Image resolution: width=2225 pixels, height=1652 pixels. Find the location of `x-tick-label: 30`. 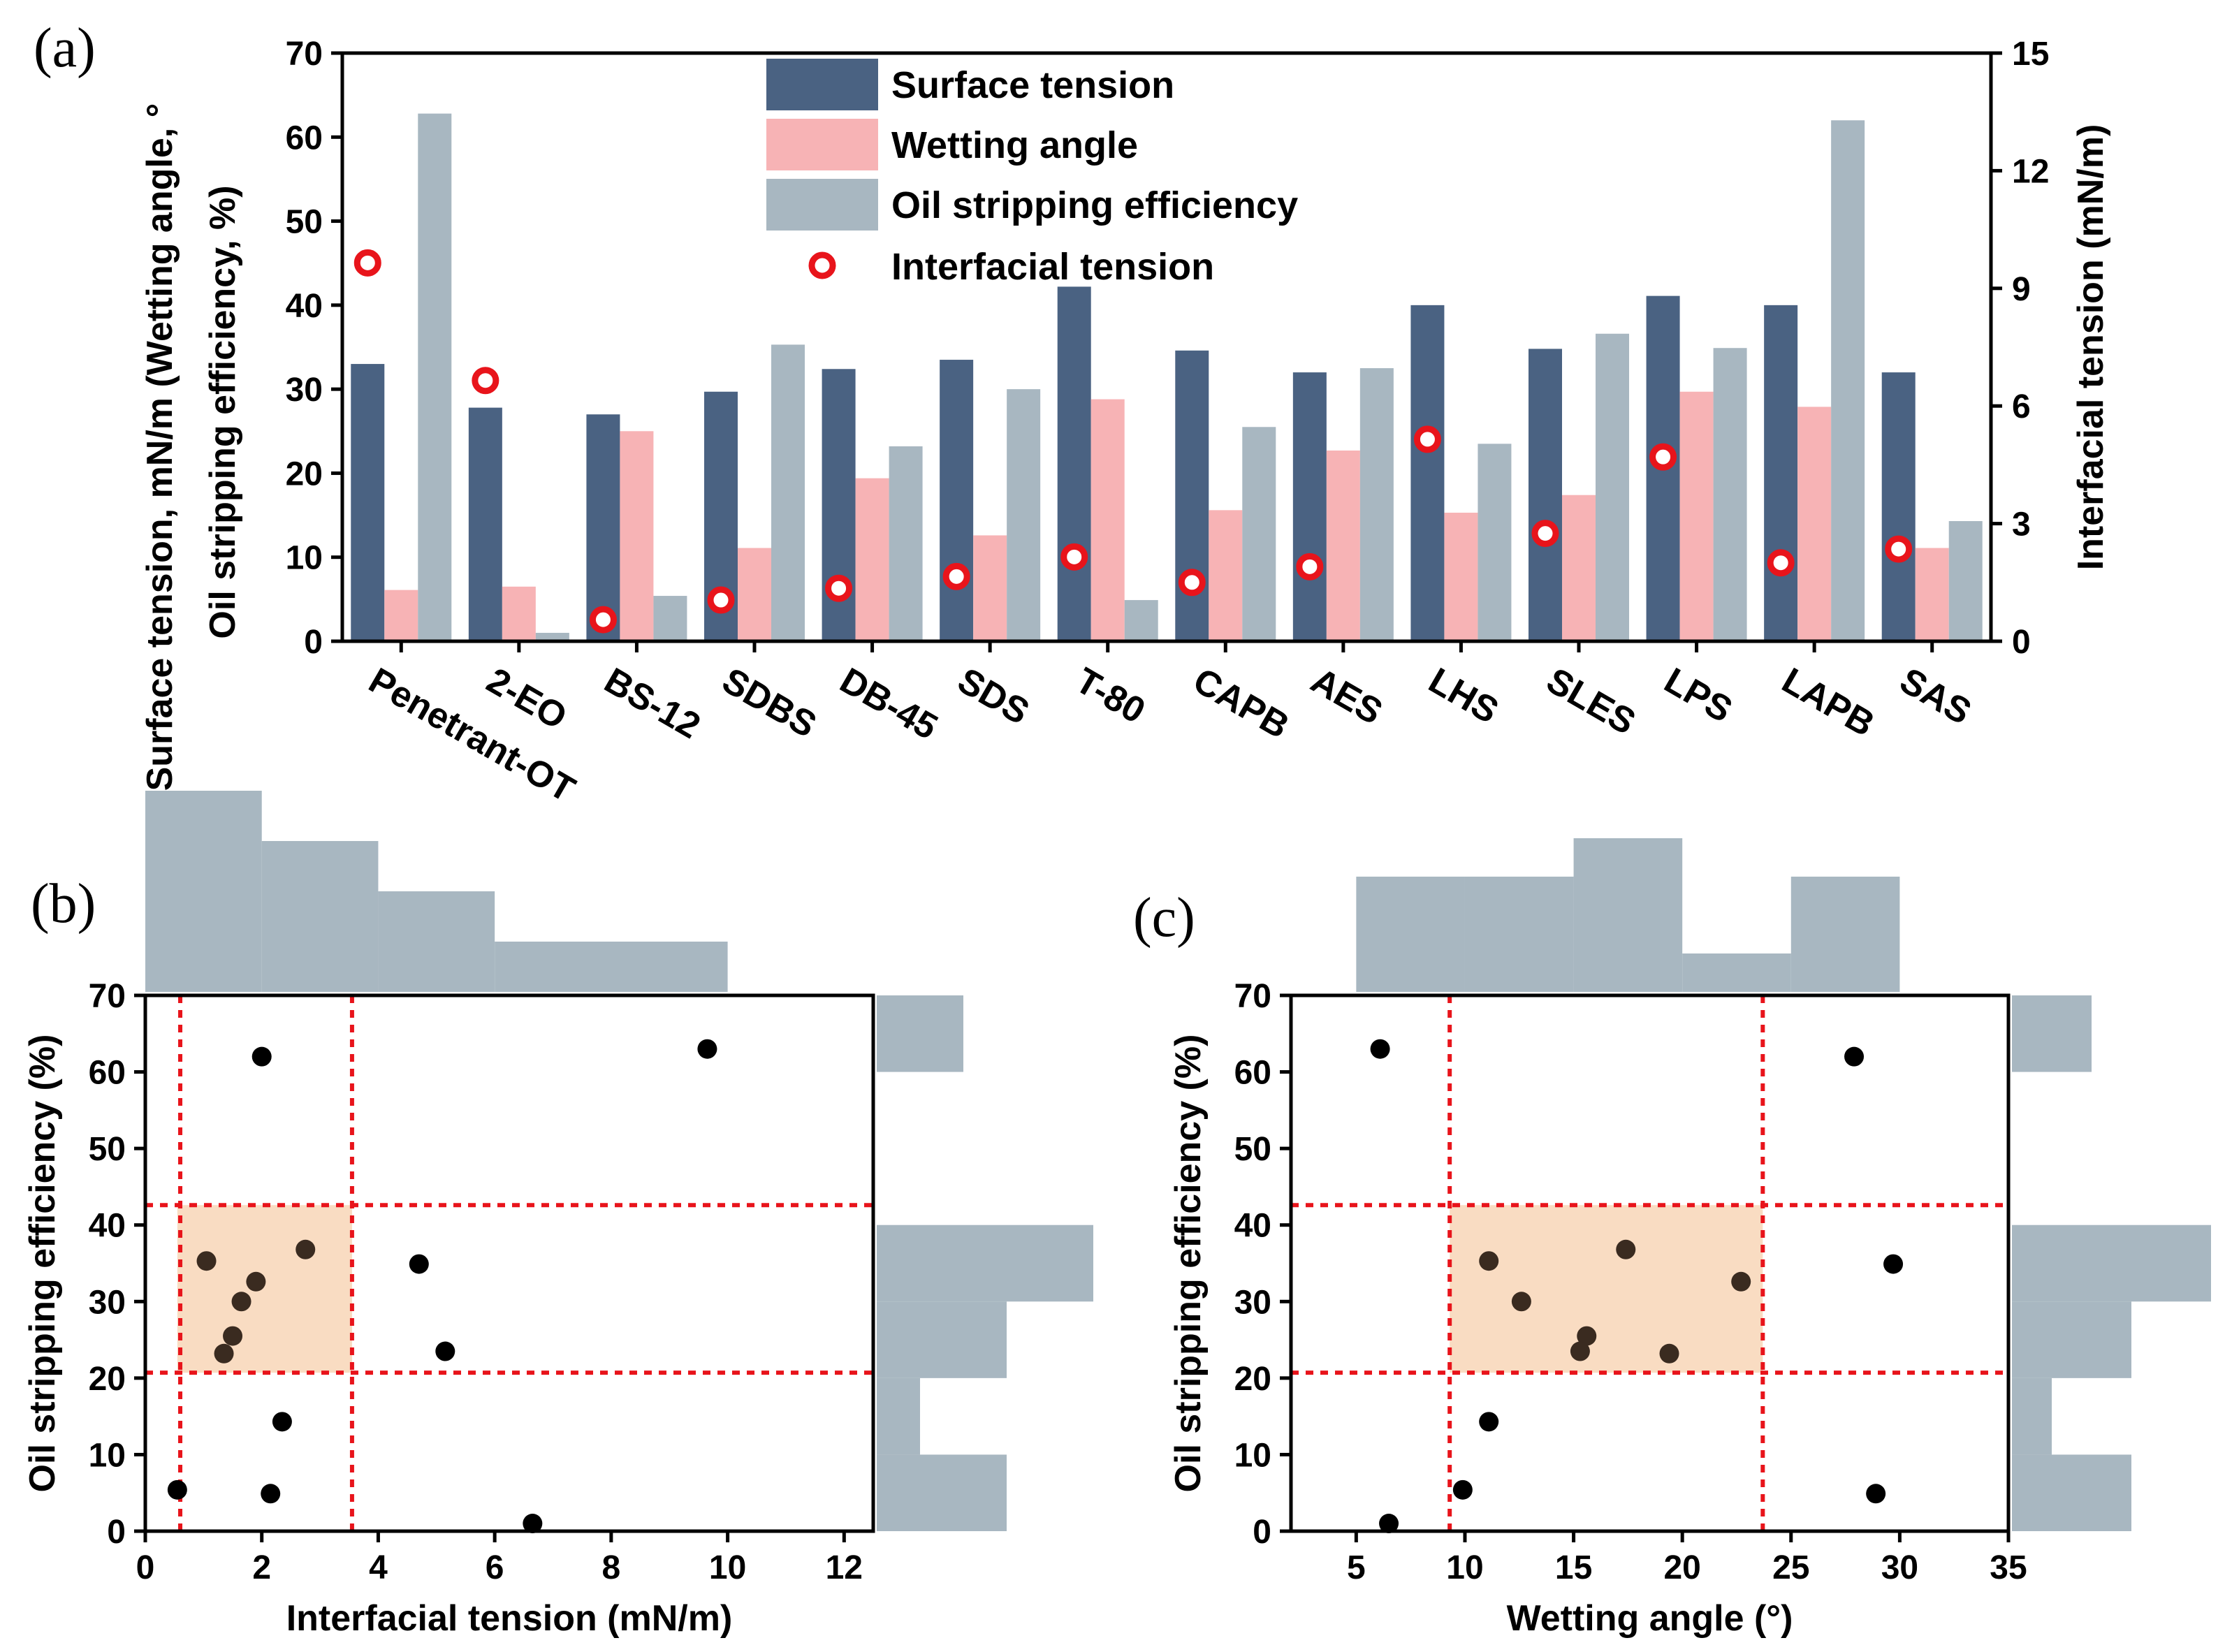

x-tick-label: 30 is located at coordinates (1899, 1567).